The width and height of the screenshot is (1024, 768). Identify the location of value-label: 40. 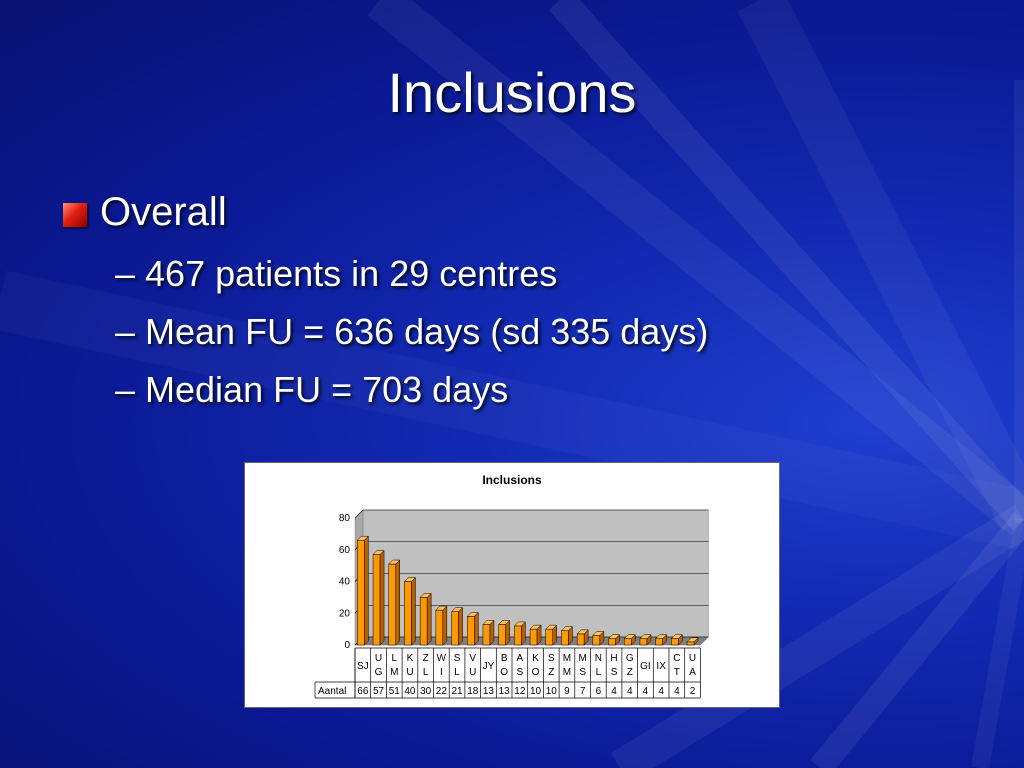
(410, 691).